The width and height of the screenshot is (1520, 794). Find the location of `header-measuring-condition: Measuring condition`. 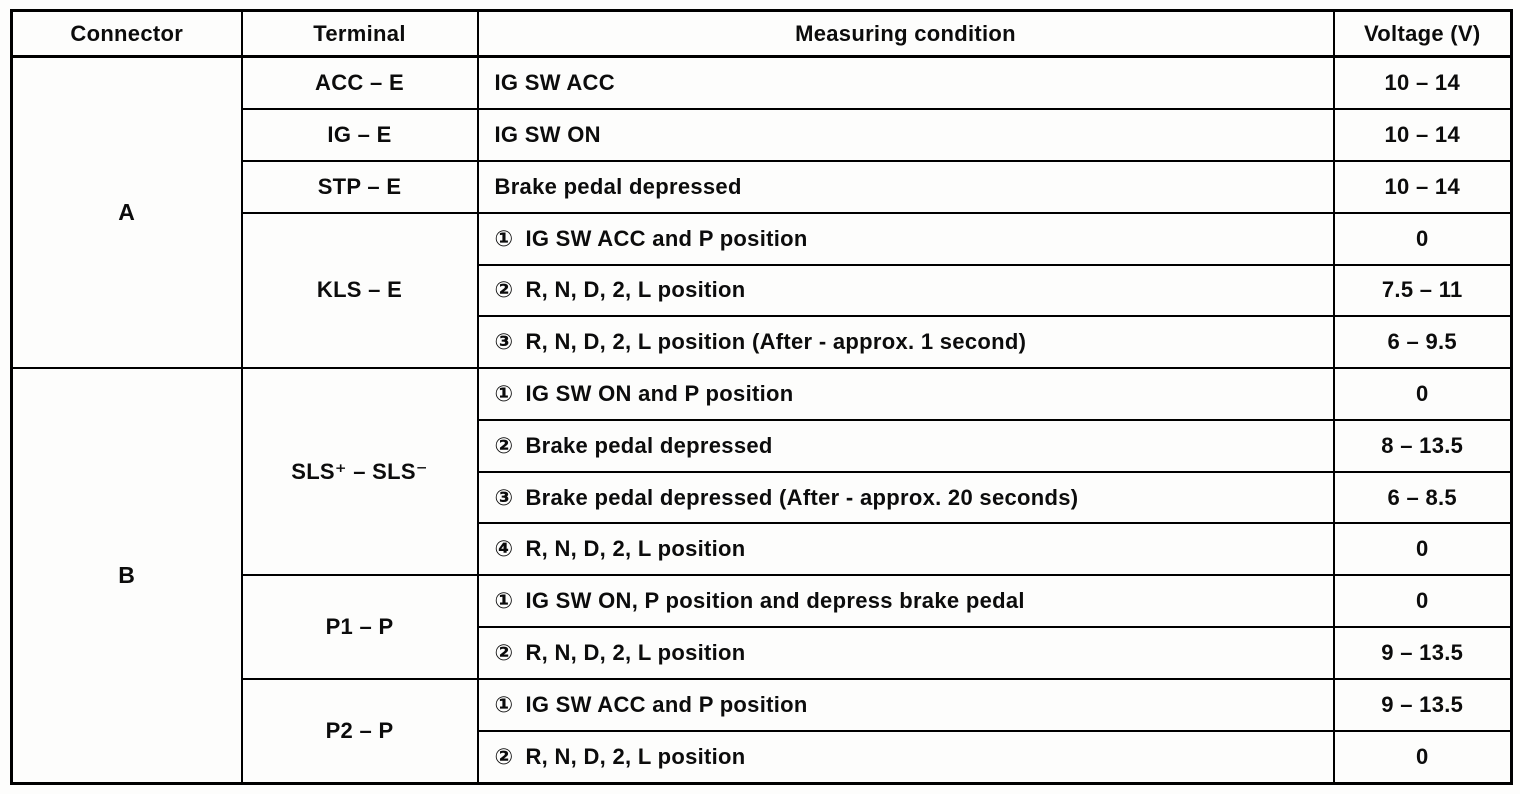

header-measuring-condition: Measuring condition is located at coordinates (905, 33).